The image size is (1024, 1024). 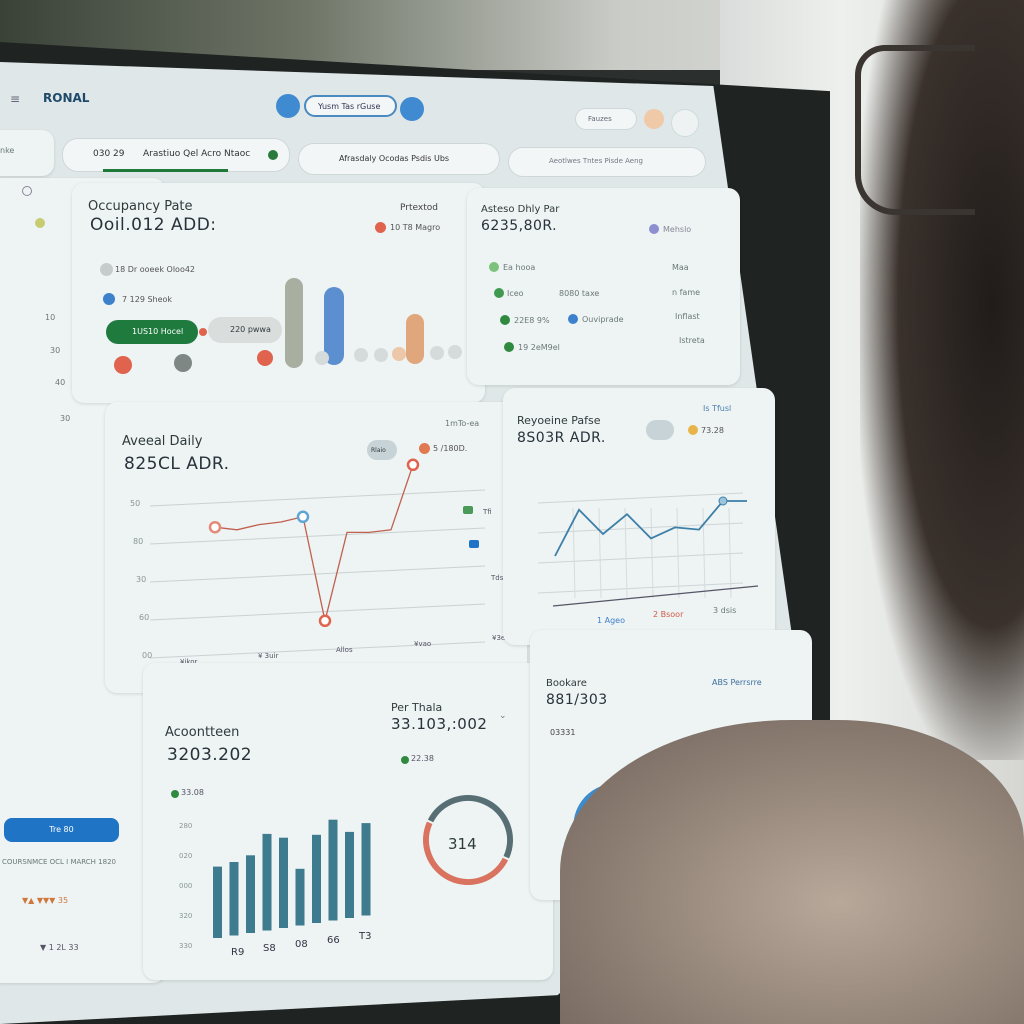 I want to click on y-tick-label: 30, so click(x=141, y=579).